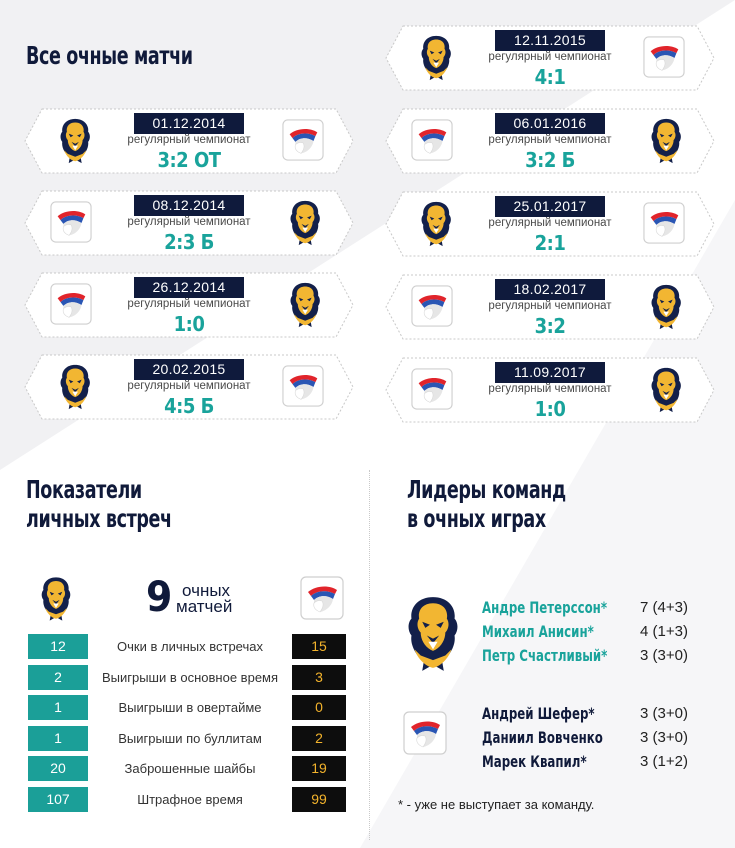 This screenshot has width=735, height=848. Describe the element at coordinates (550, 243) in the screenshot. I see `match-score: 2:1` at that location.